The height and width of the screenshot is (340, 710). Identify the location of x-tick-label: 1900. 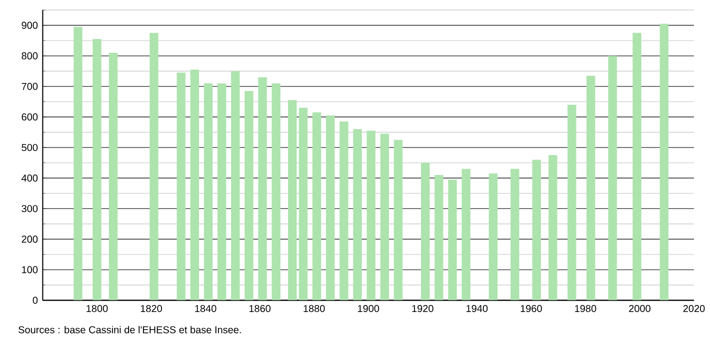
(369, 308).